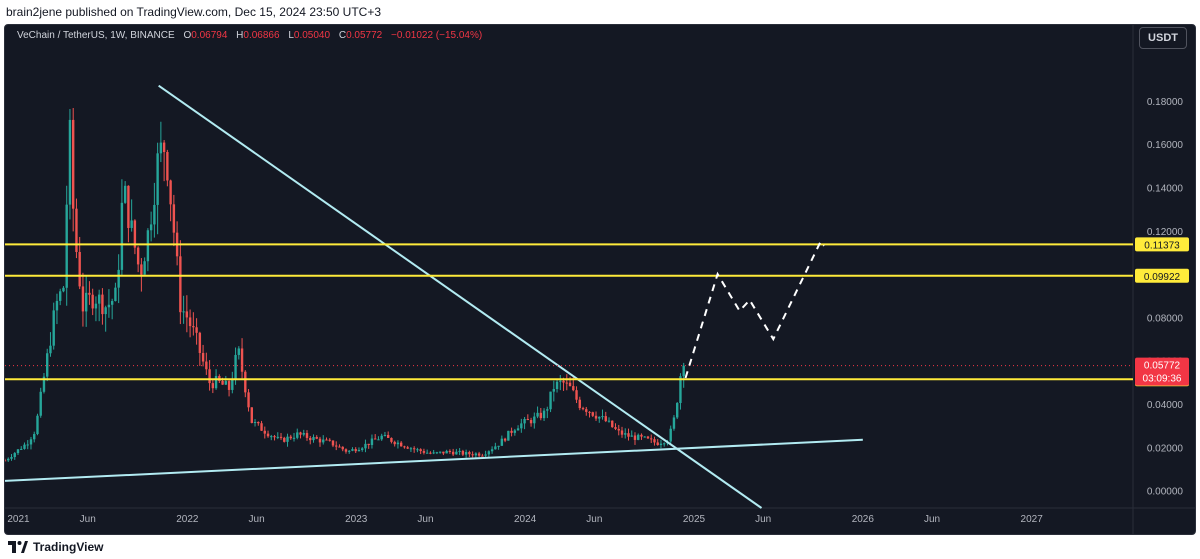 The image size is (1200, 559). I want to click on currency-button: USDT, so click(1163, 38).